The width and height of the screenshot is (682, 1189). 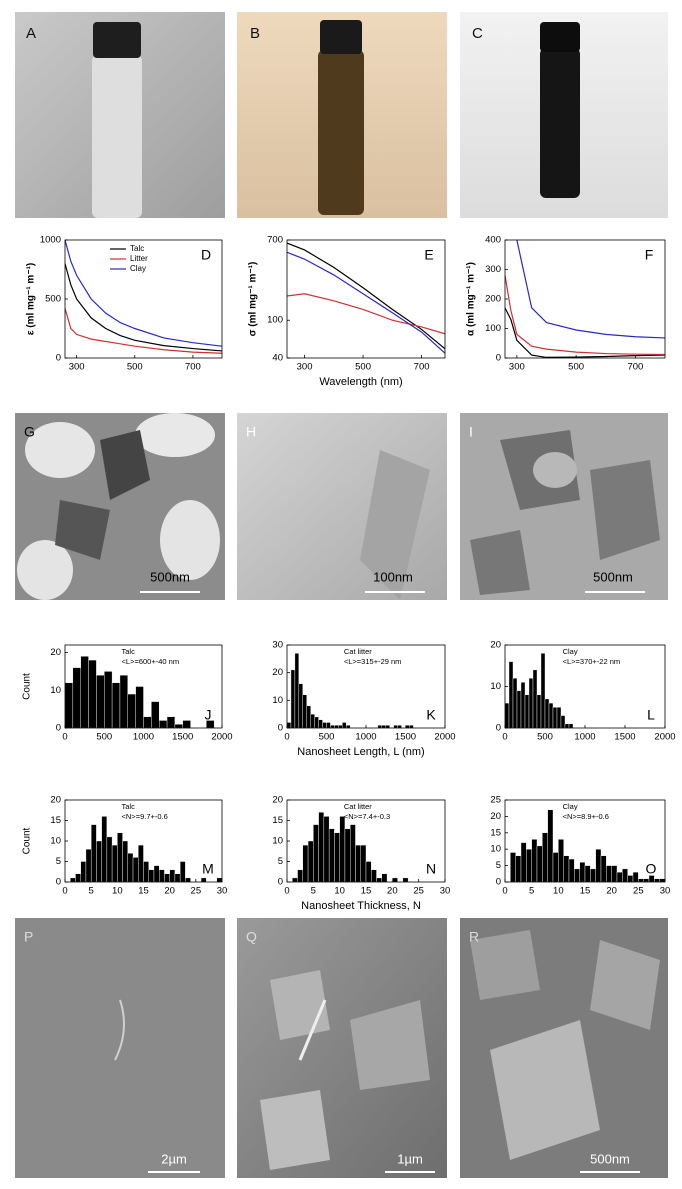 I want to click on y-tick-label: 40, so click(x=277, y=358).